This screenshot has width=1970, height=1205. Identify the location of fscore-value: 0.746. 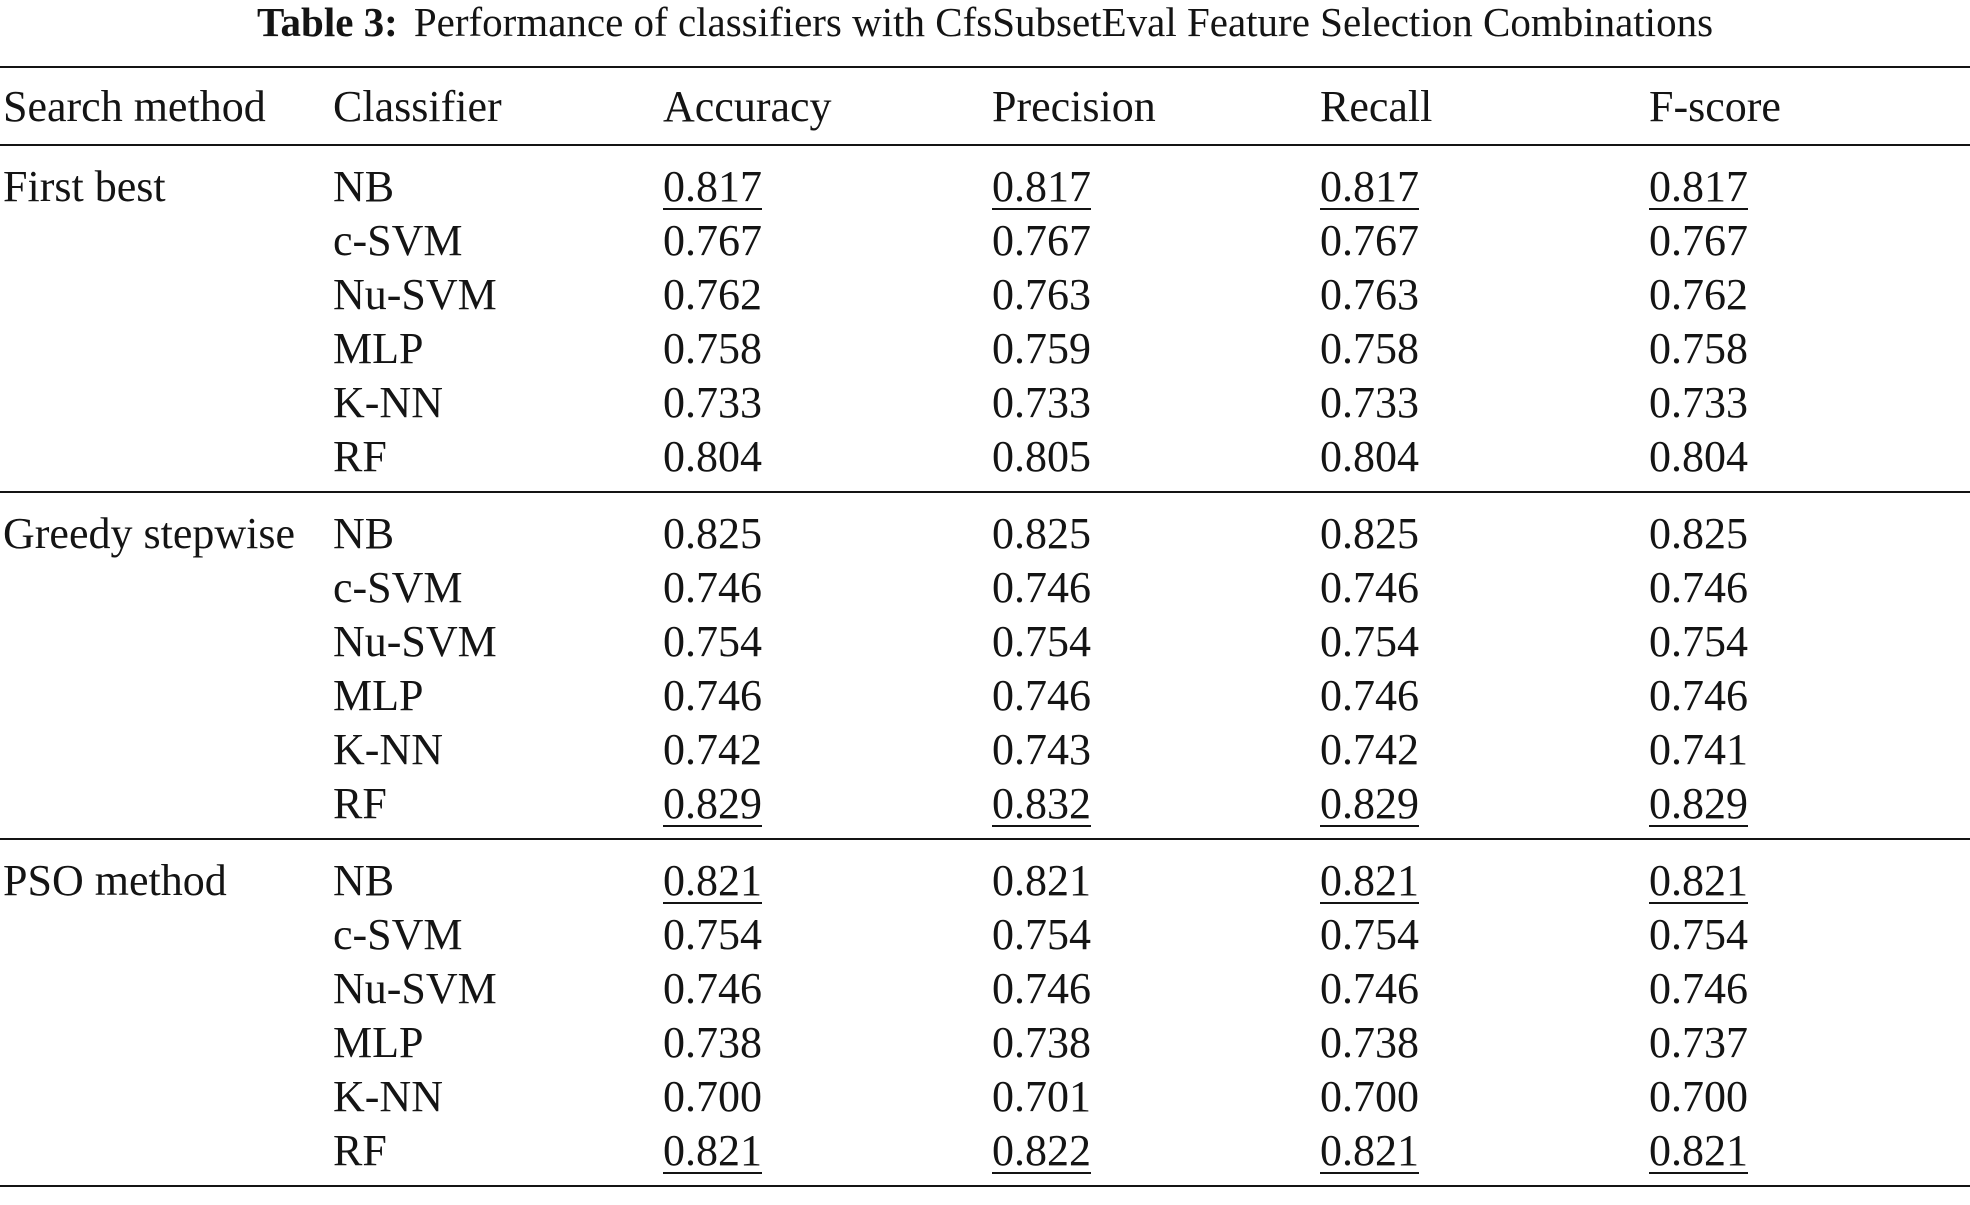
(1698, 587).